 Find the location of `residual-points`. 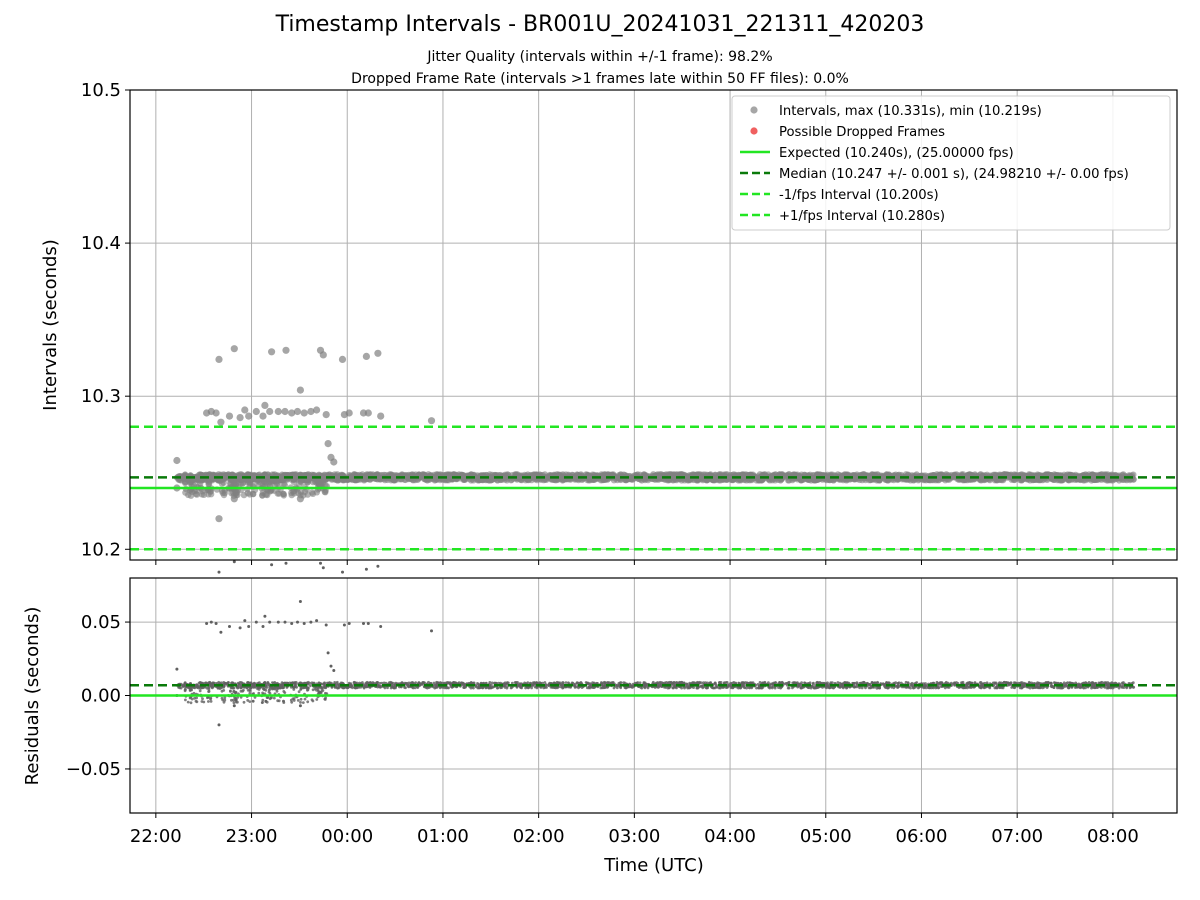

residual-points is located at coordinates (655, 643).